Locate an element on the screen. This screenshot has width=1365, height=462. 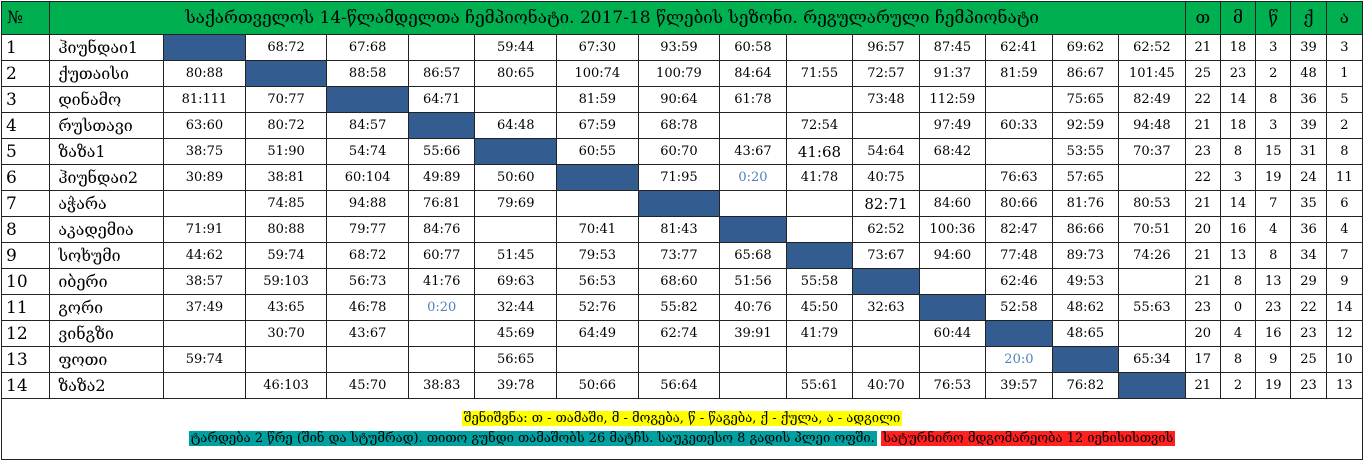
losses-stat: 3 is located at coordinates (1273, 47).